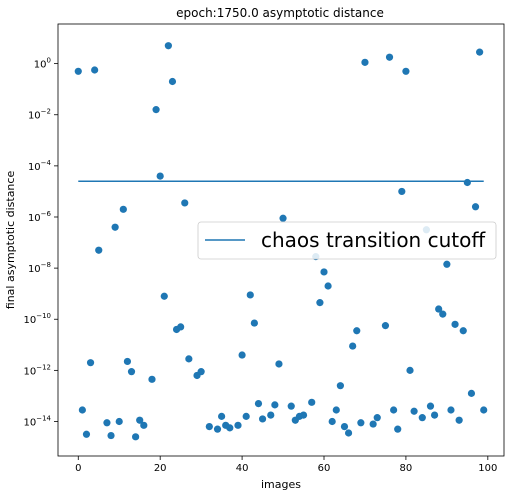 The image size is (510, 496). I want to click on x-tick-label: 0, so click(78, 468).